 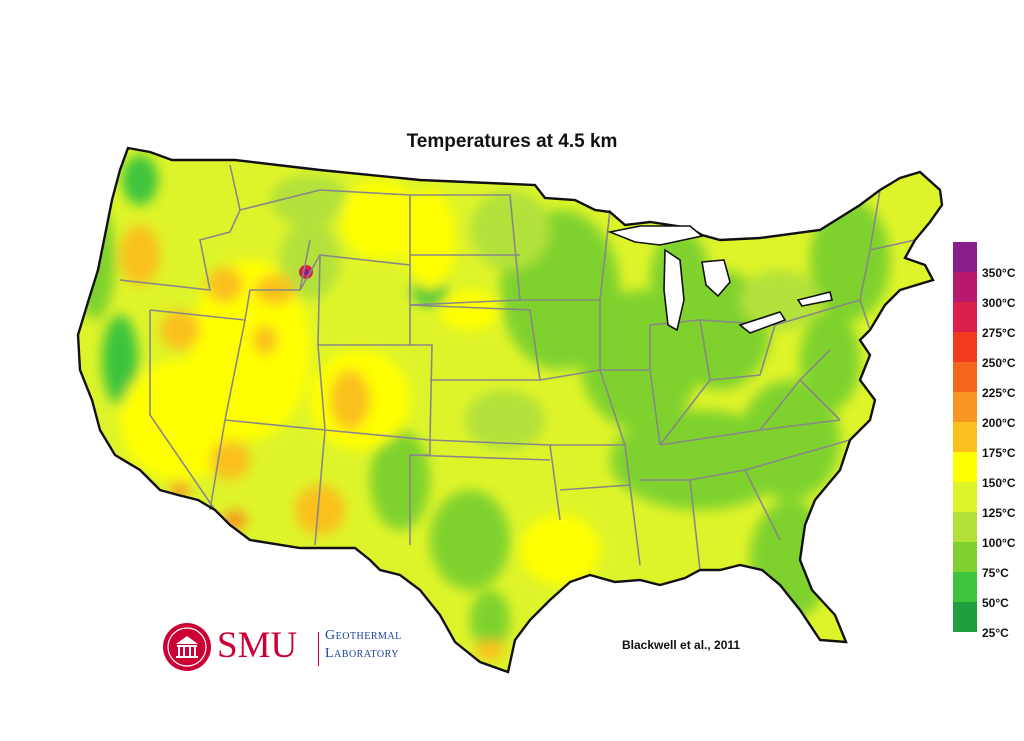 I want to click on legend-label: 200°C, so click(x=999, y=423).